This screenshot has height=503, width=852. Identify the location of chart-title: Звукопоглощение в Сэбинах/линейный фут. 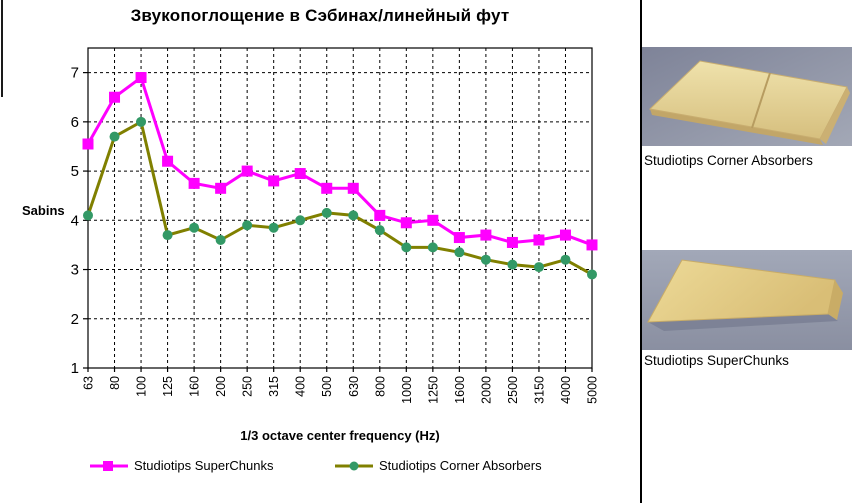
(320, 15).